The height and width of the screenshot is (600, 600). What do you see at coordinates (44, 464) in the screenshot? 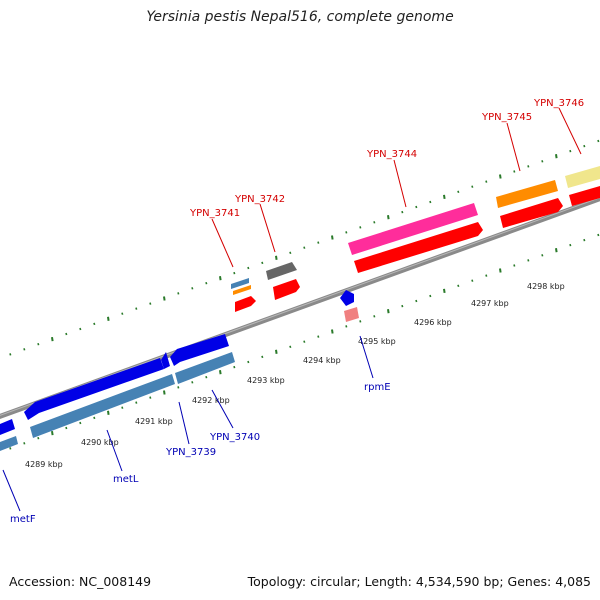
I see `scale-label: 4289 kbp` at bounding box center [44, 464].